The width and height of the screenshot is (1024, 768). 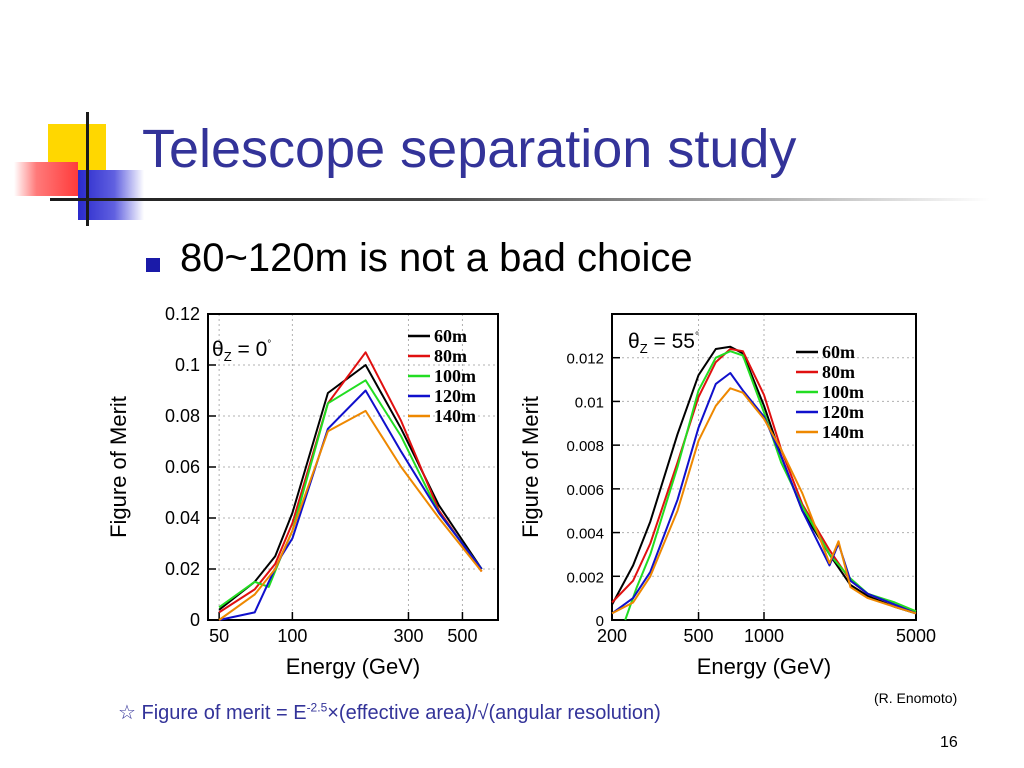 What do you see at coordinates (764, 636) in the screenshot?
I see `chart2-x-tick-label: 1000` at bounding box center [764, 636].